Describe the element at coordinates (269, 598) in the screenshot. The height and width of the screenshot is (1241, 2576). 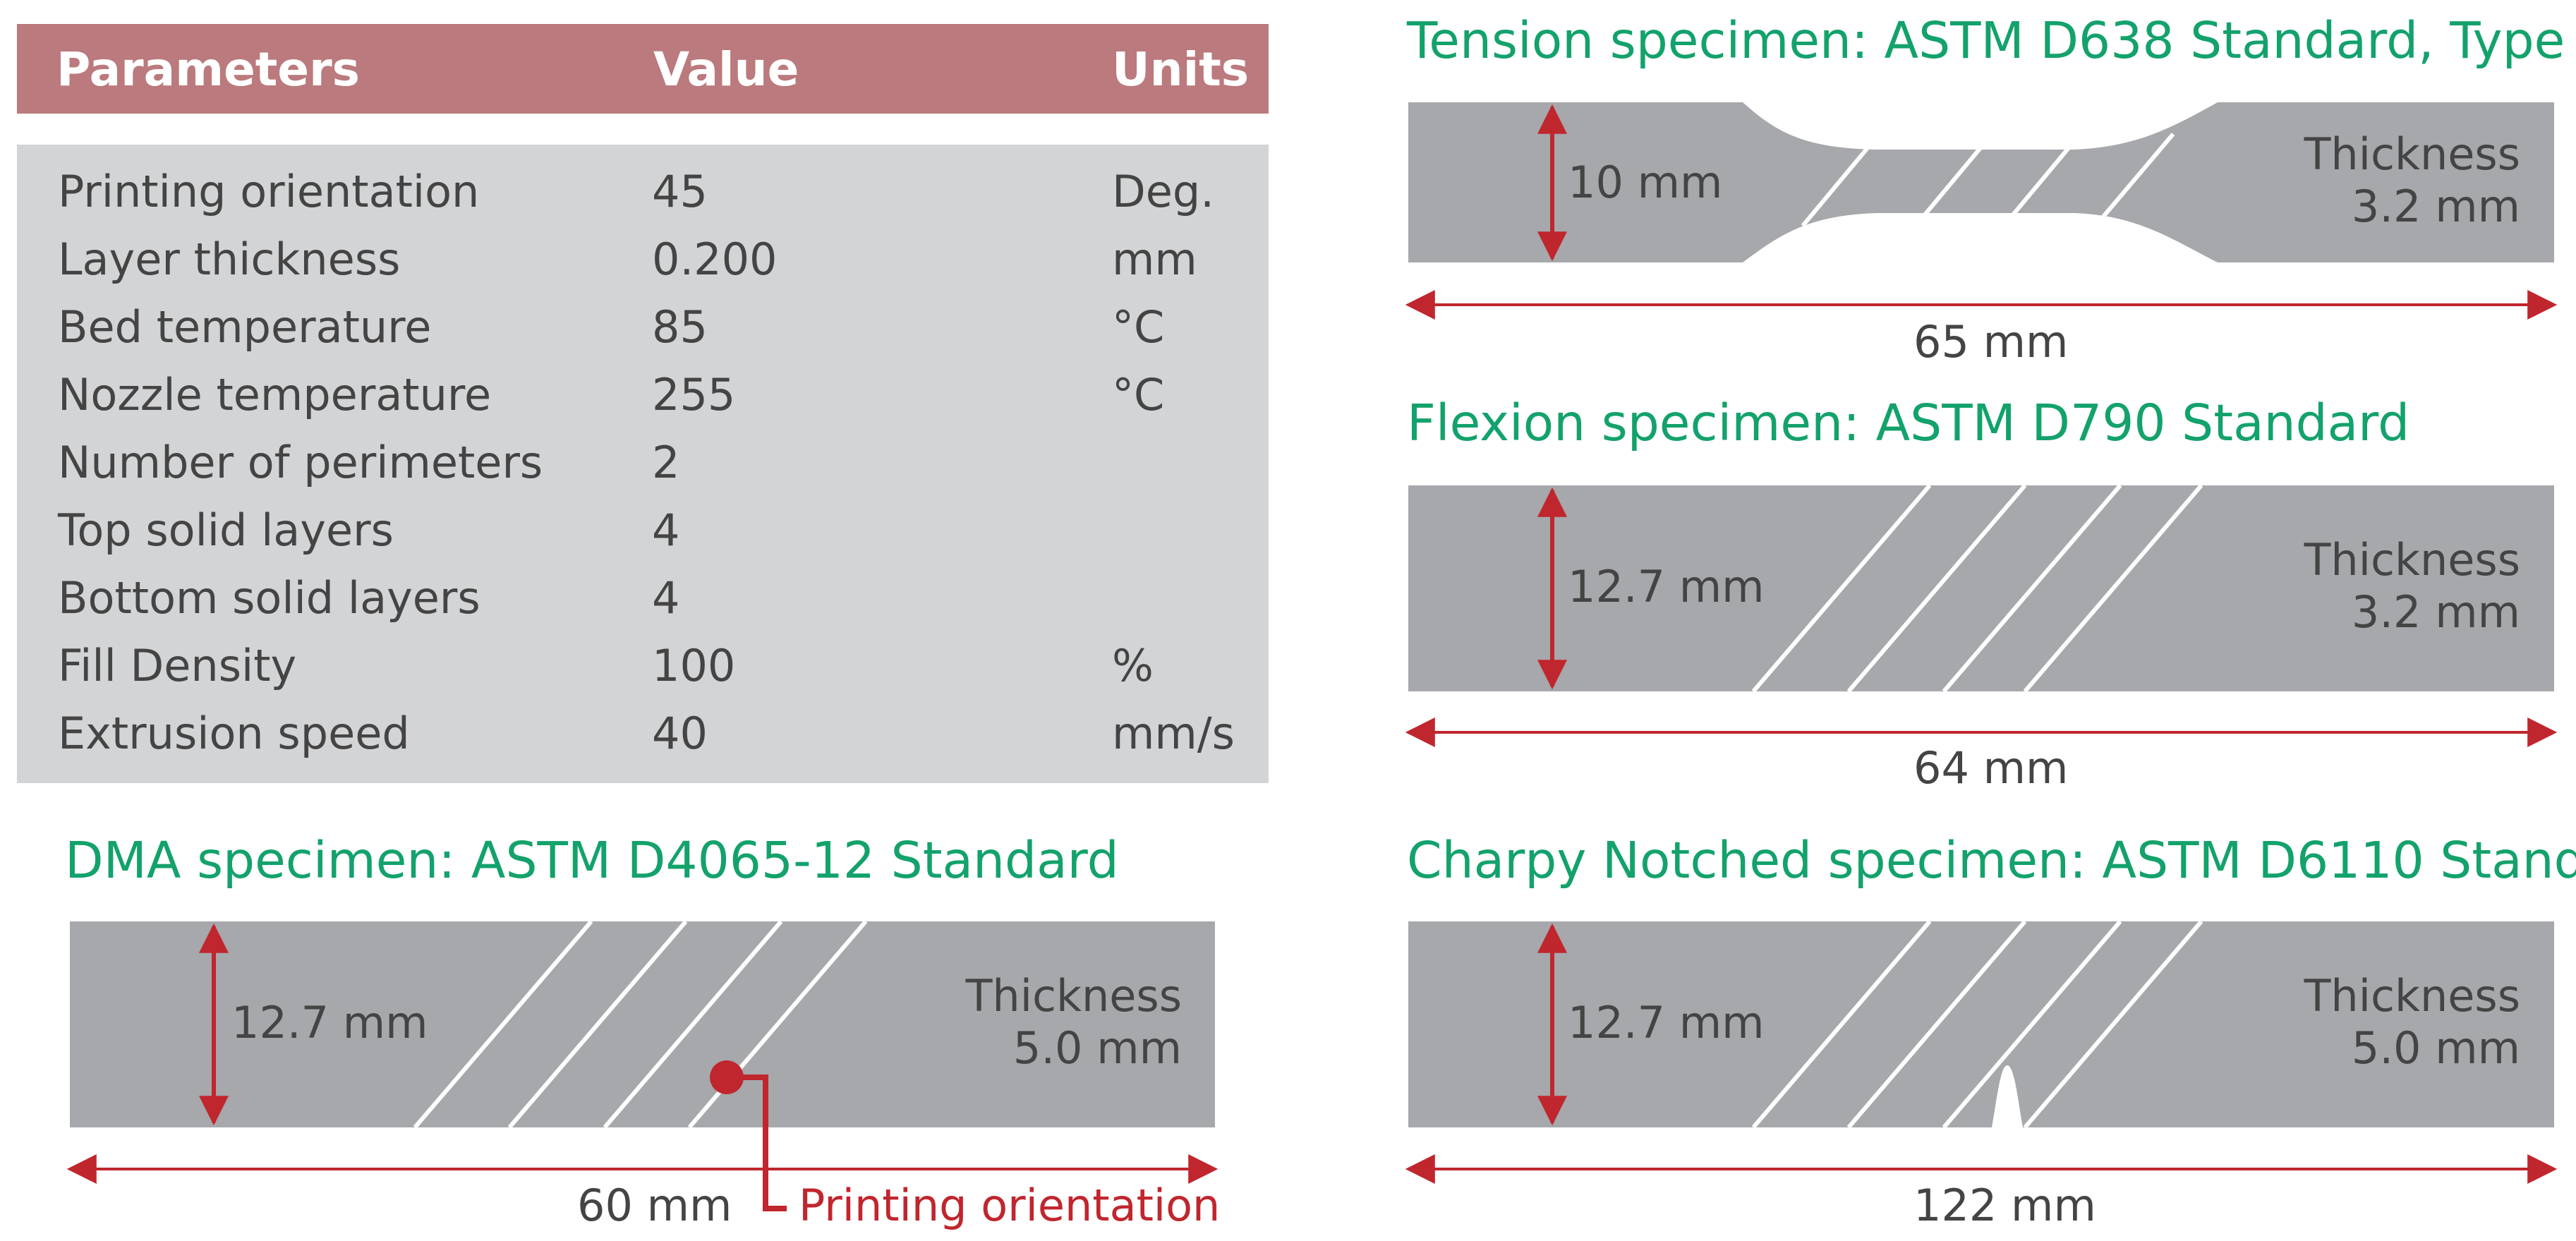
I see `param-name: Bottom solid layers` at that location.